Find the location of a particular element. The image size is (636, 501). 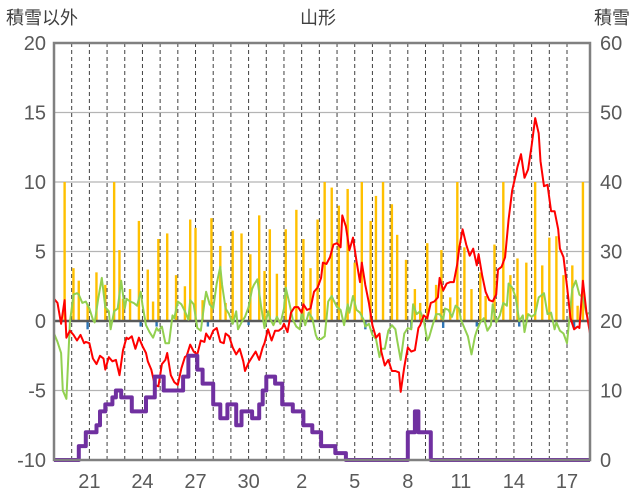

x-tick-label: 17 is located at coordinates (567, 482).